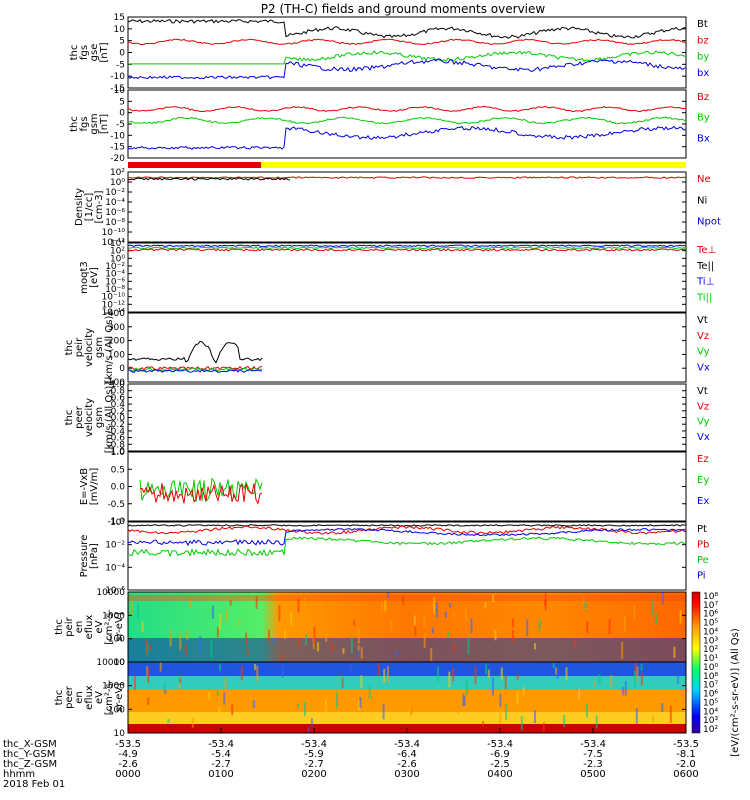  I want to click on xaxis-value: -2.0, so click(686, 764).